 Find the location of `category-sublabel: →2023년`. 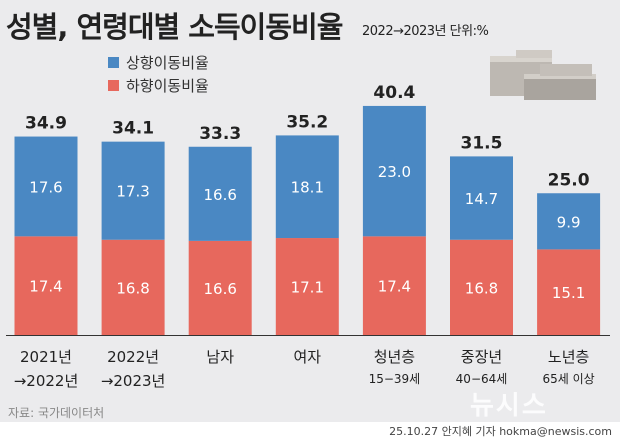

category-sublabel: →2023년 is located at coordinates (133, 381).